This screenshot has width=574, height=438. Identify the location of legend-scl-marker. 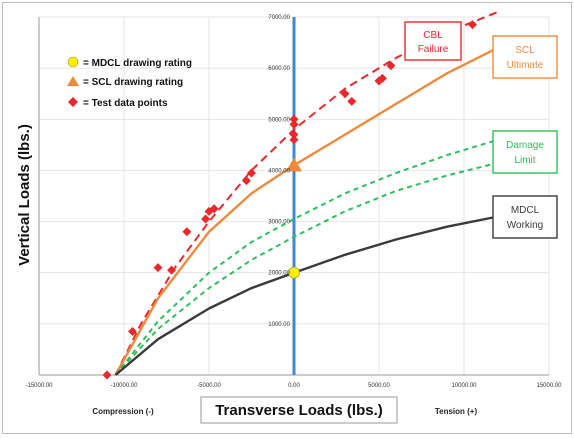
(73, 81).